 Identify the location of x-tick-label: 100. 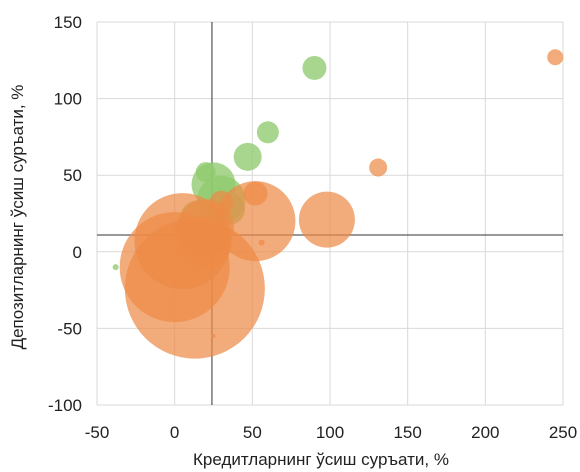
(330, 432).